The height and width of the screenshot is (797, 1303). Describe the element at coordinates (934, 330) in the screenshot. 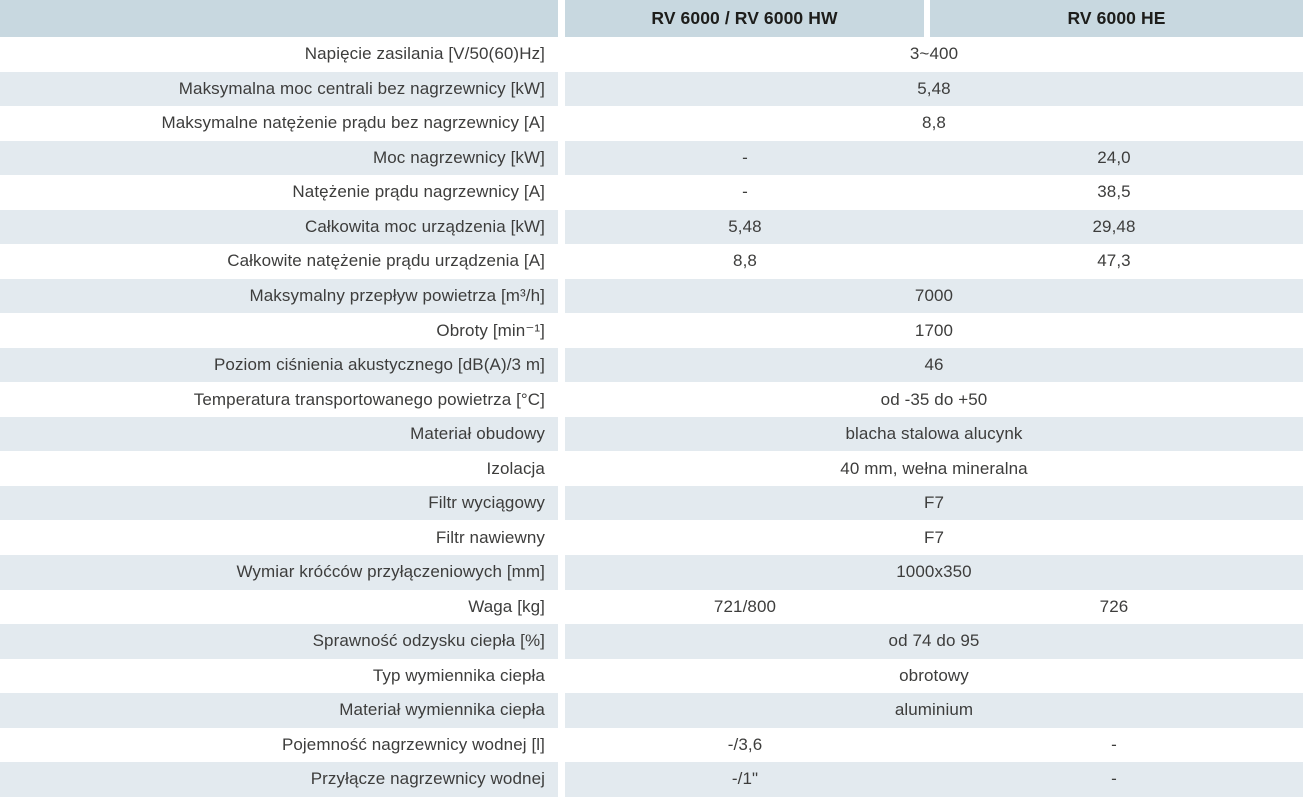

I see `row-value-spanned: 1700` at that location.